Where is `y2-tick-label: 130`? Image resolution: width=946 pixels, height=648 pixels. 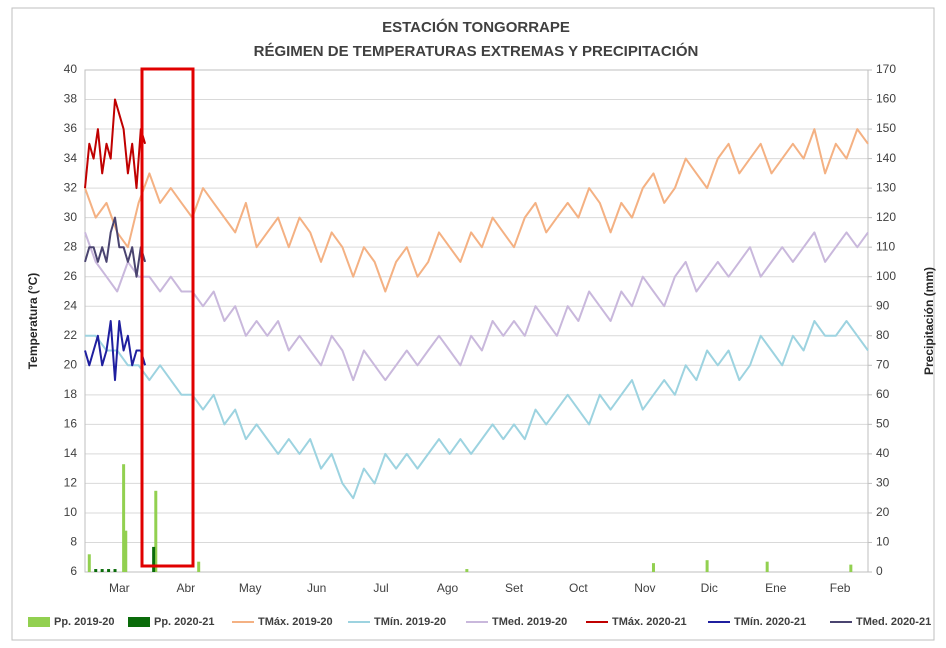 y2-tick-label: 130 is located at coordinates (886, 187).